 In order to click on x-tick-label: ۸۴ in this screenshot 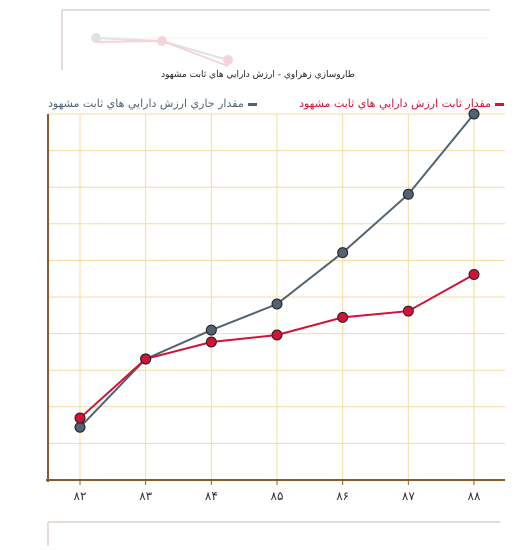, I will do `click(211, 496)`.